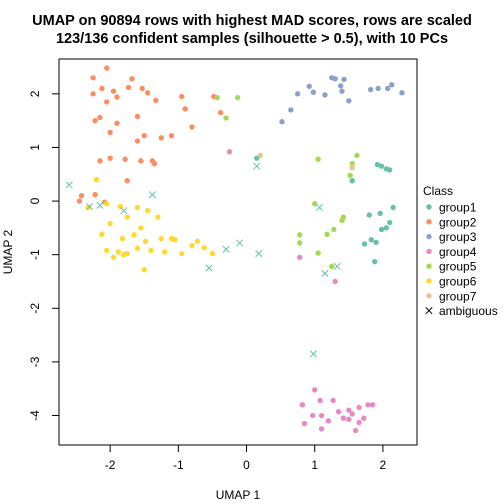  Describe the element at coordinates (458, 208) in the screenshot. I see `legend-label-group1: group1` at that location.